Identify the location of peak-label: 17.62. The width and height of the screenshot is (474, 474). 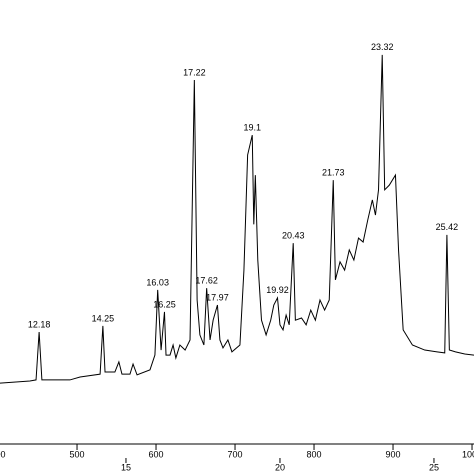
(206, 280).